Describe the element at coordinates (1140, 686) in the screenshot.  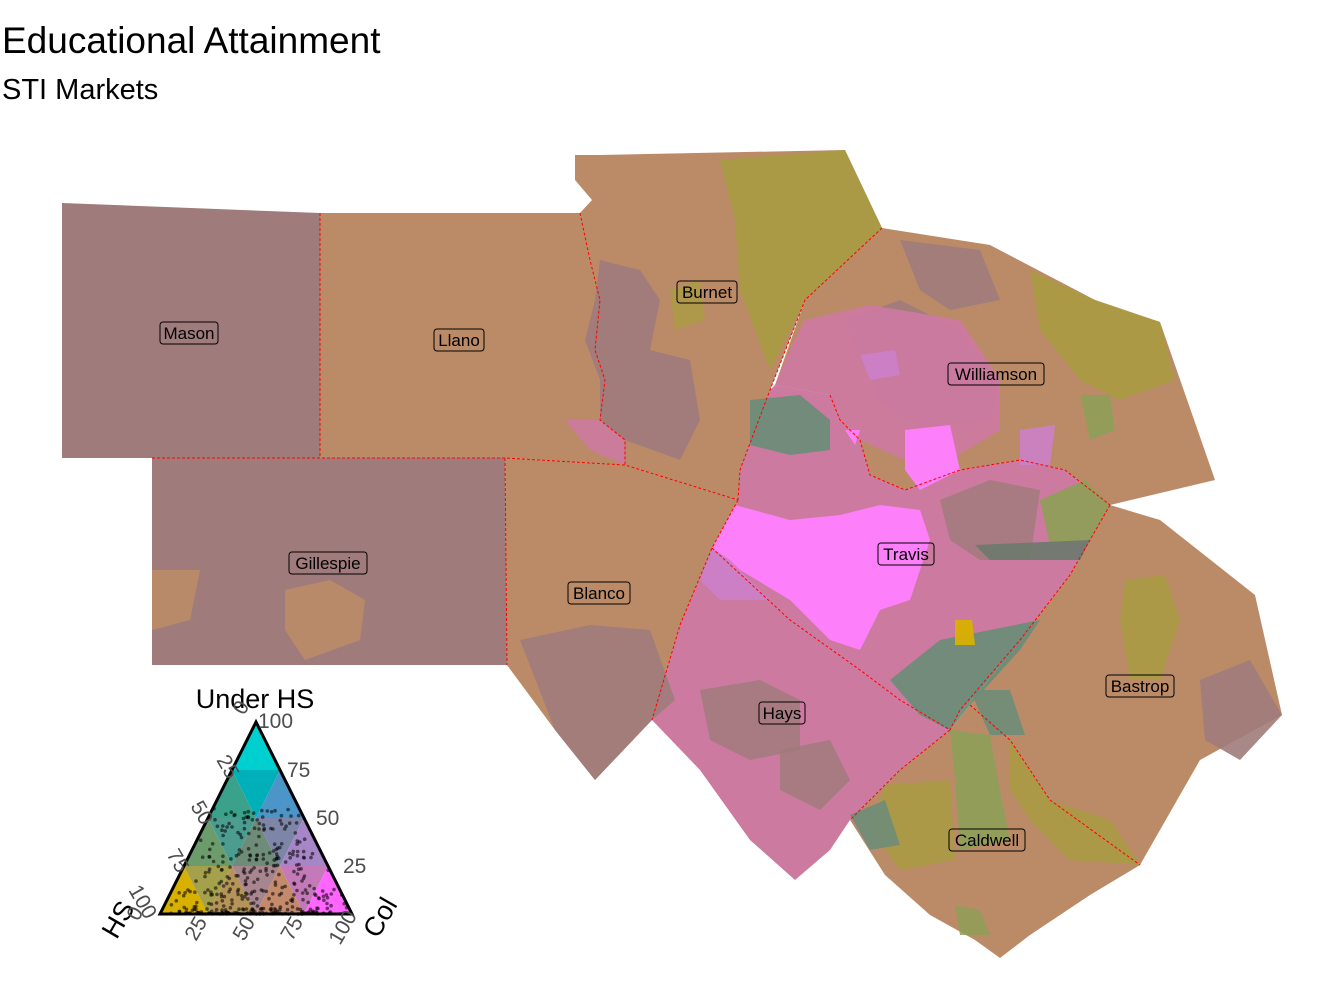
I see `label-bastrop: Bastrop` at that location.